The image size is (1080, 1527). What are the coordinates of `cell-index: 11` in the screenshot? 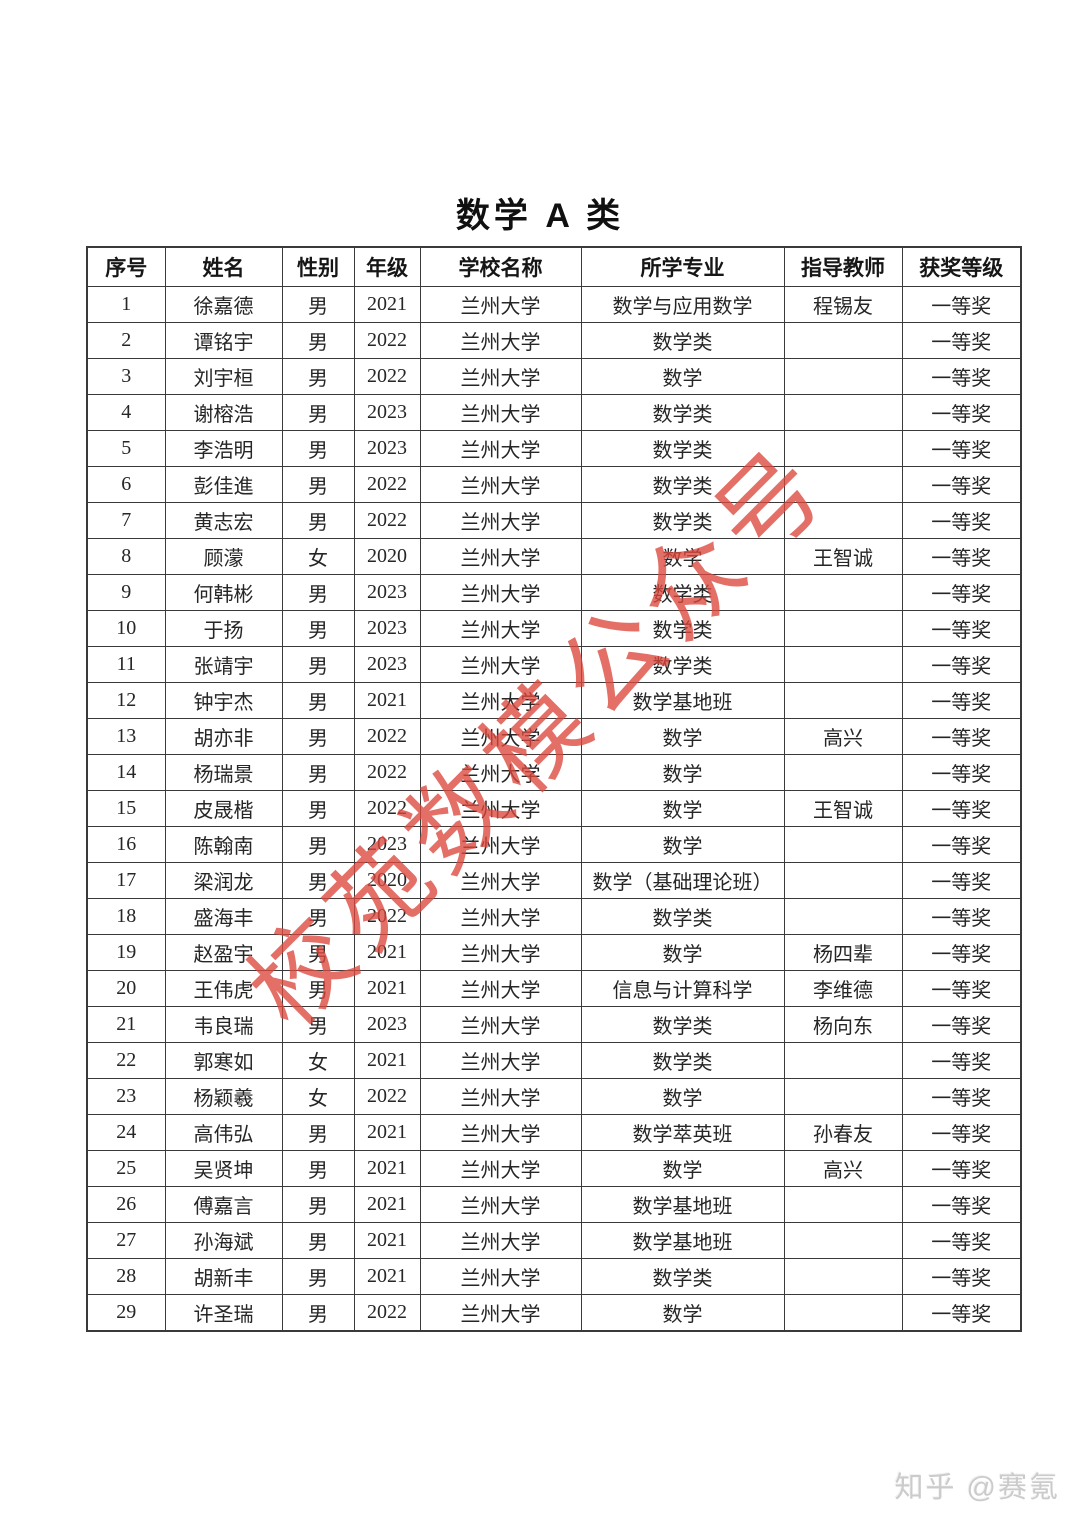 It's located at (126, 664).